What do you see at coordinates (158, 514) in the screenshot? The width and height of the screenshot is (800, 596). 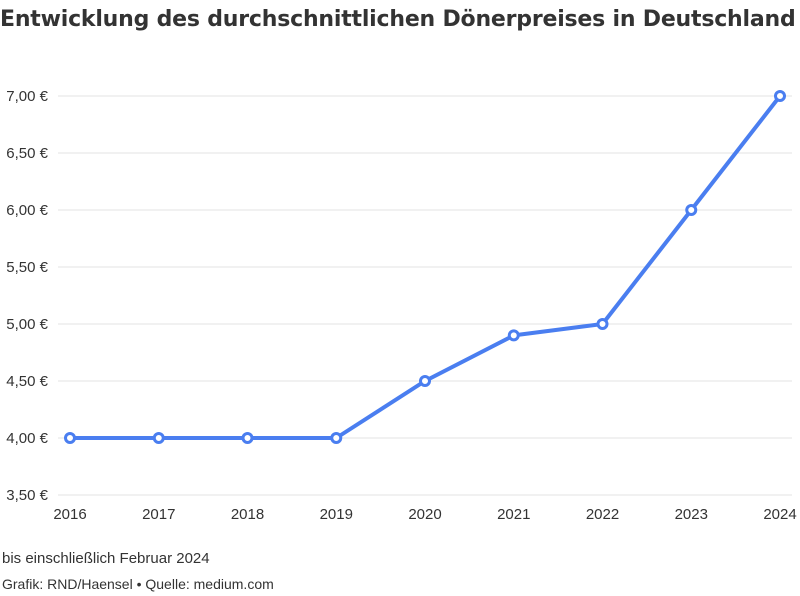 I see `x-tick-label: 2017` at bounding box center [158, 514].